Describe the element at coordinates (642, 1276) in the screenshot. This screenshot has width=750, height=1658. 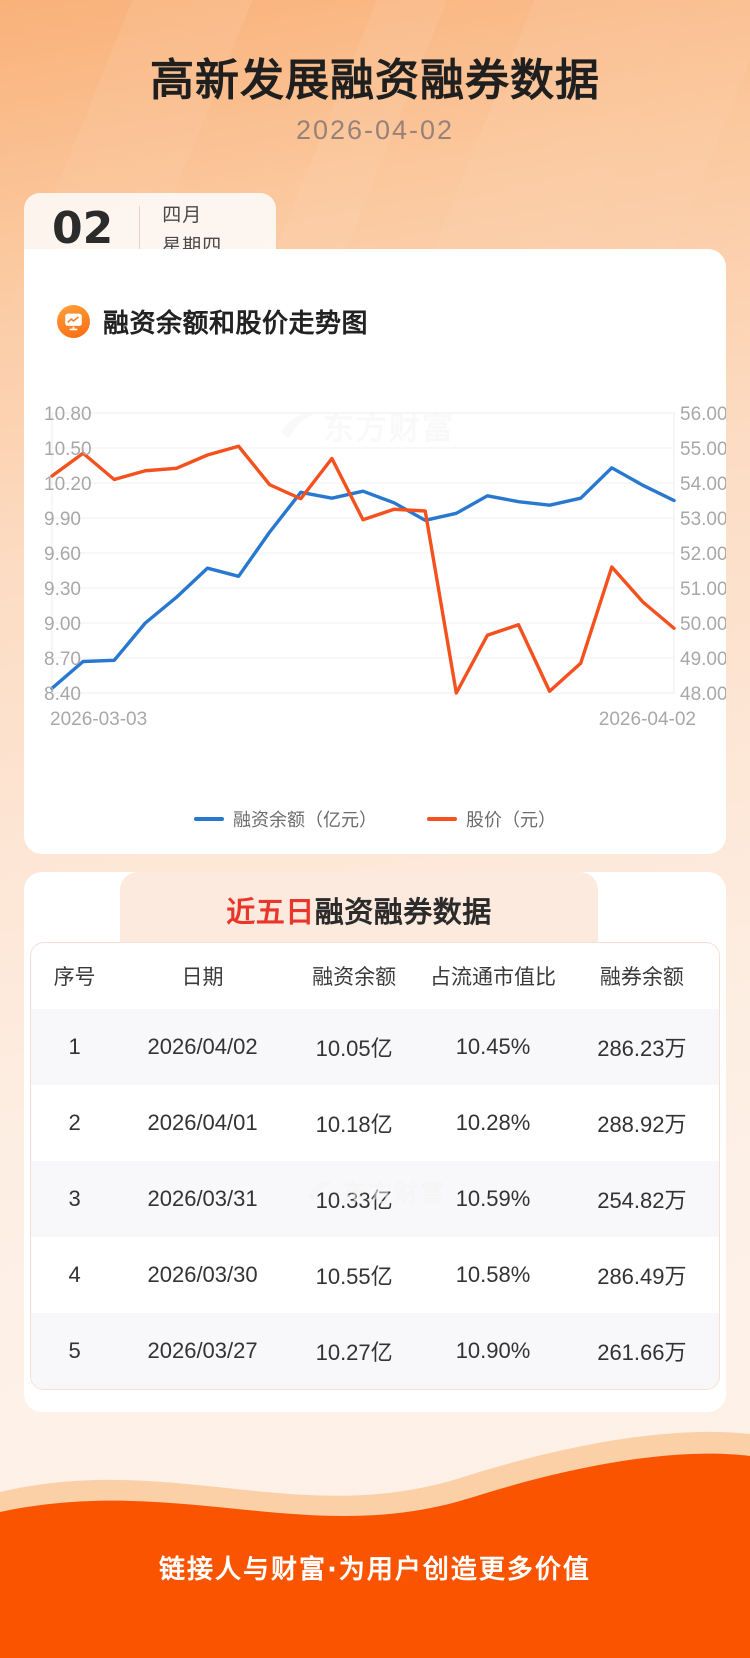
I see `cell-short-balance: 286.49万` at that location.